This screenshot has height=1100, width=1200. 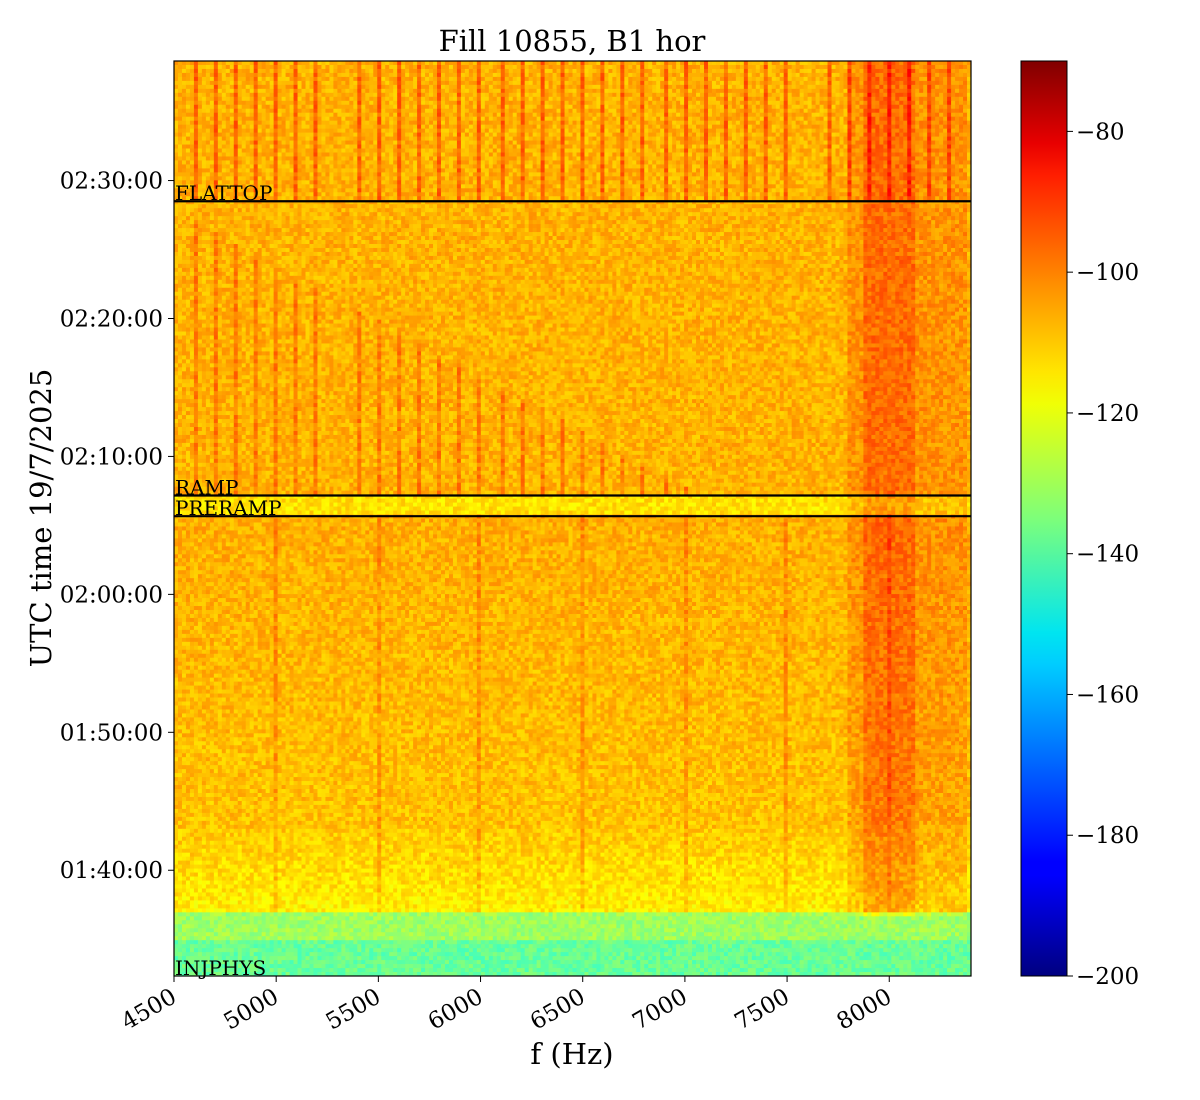 What do you see at coordinates (572, 41) in the screenshot?
I see `chart-title: Fill 10855, B1 hor` at bounding box center [572, 41].